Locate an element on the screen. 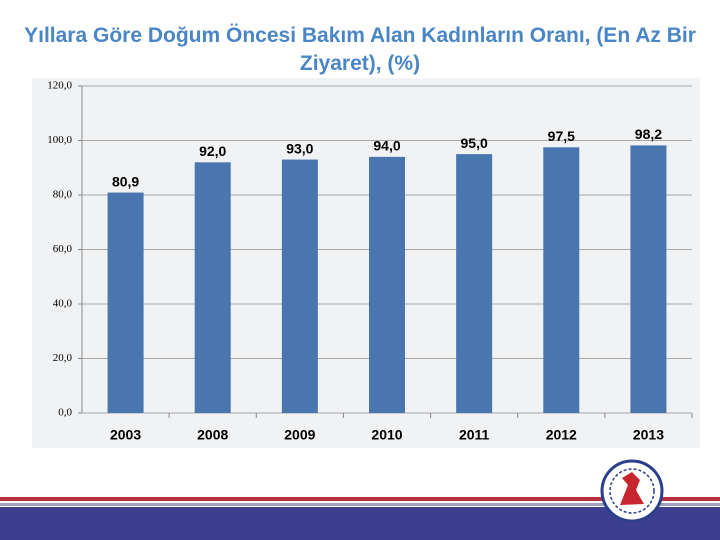  x-tick-label: 2010 is located at coordinates (386, 435).